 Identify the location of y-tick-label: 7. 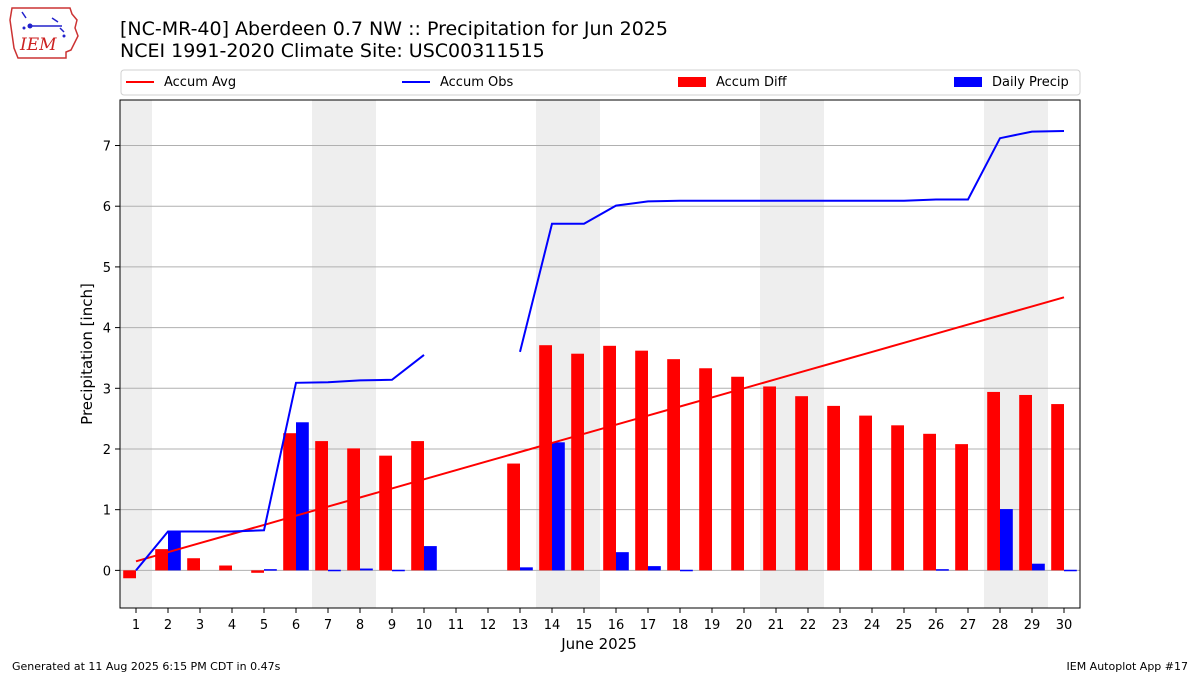
(107, 147).